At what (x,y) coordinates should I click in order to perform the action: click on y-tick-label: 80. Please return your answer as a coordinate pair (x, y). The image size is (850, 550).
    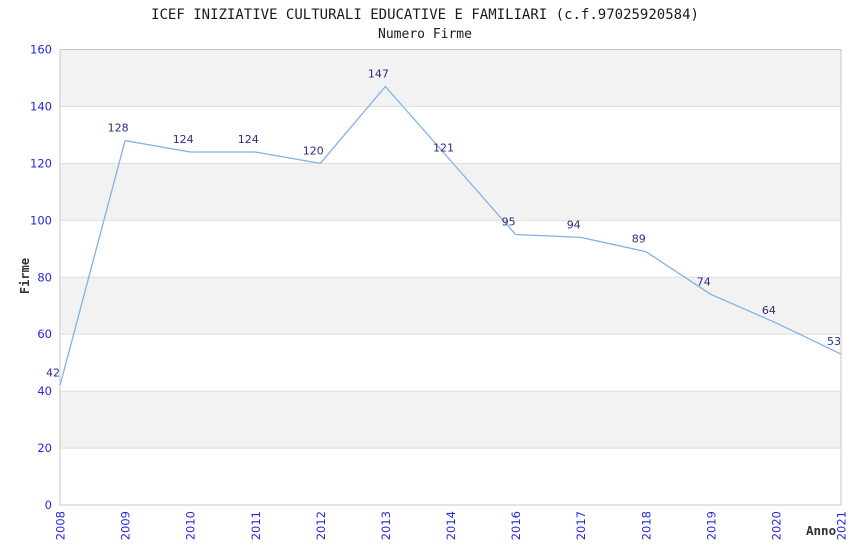
    Looking at the image, I should click on (44, 277).